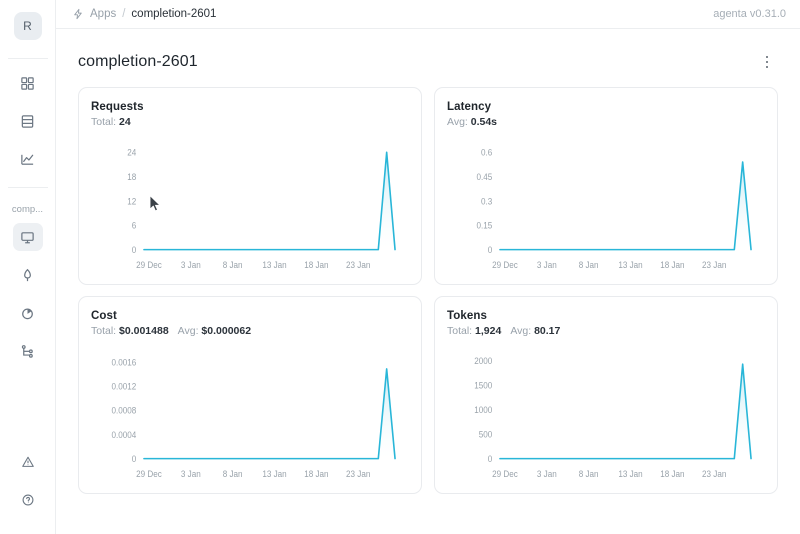 The width and height of the screenshot is (800, 534). I want to click on warning-triangle-icon, so click(28, 462).